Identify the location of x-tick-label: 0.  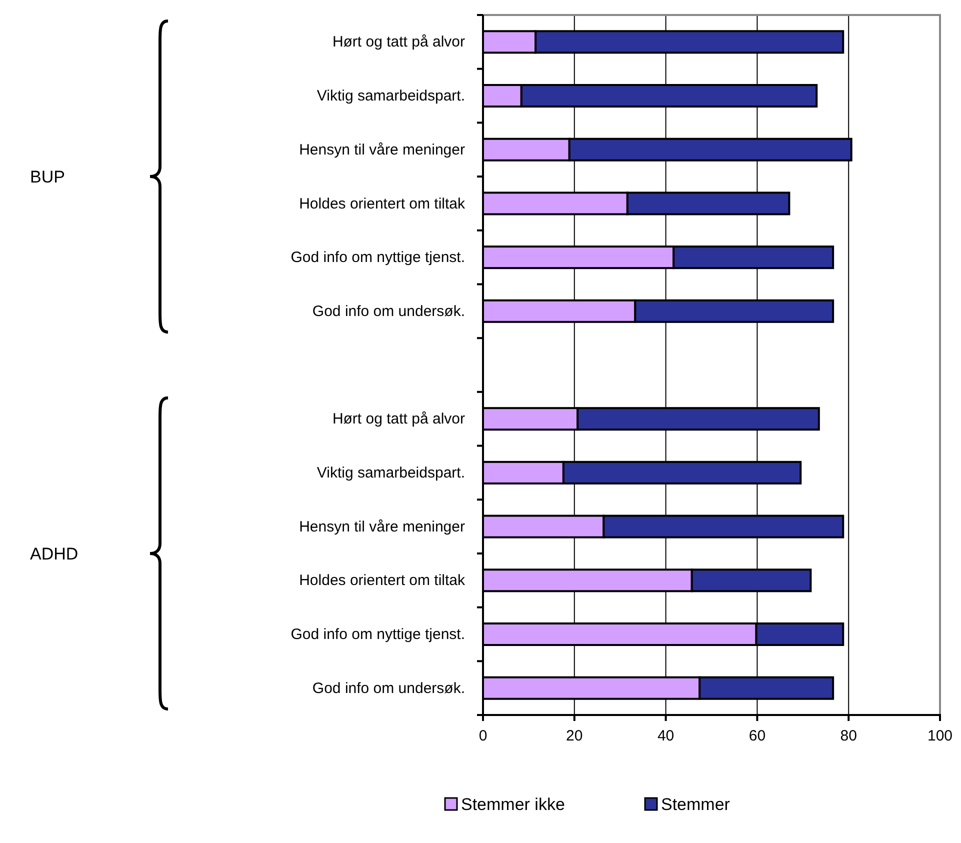
(483, 736).